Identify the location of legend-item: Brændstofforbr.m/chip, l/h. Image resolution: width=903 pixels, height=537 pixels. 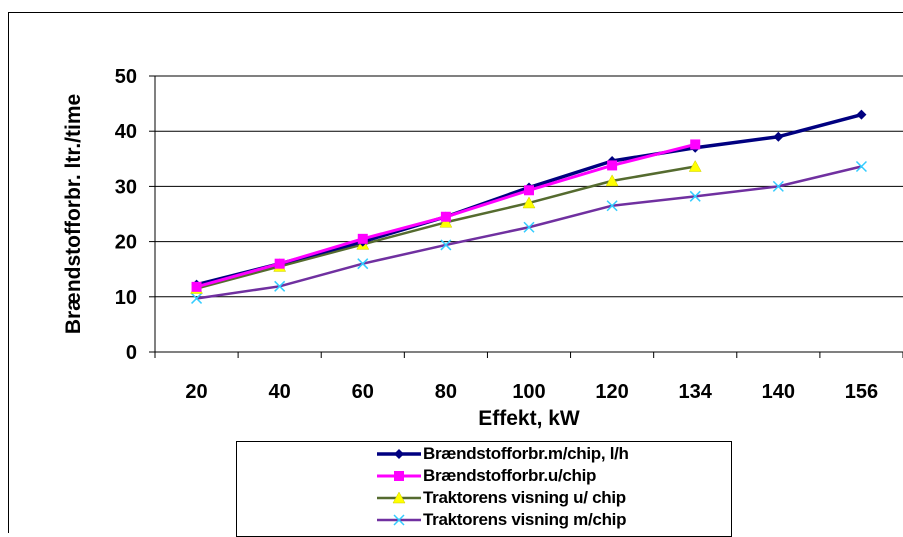
(484, 454).